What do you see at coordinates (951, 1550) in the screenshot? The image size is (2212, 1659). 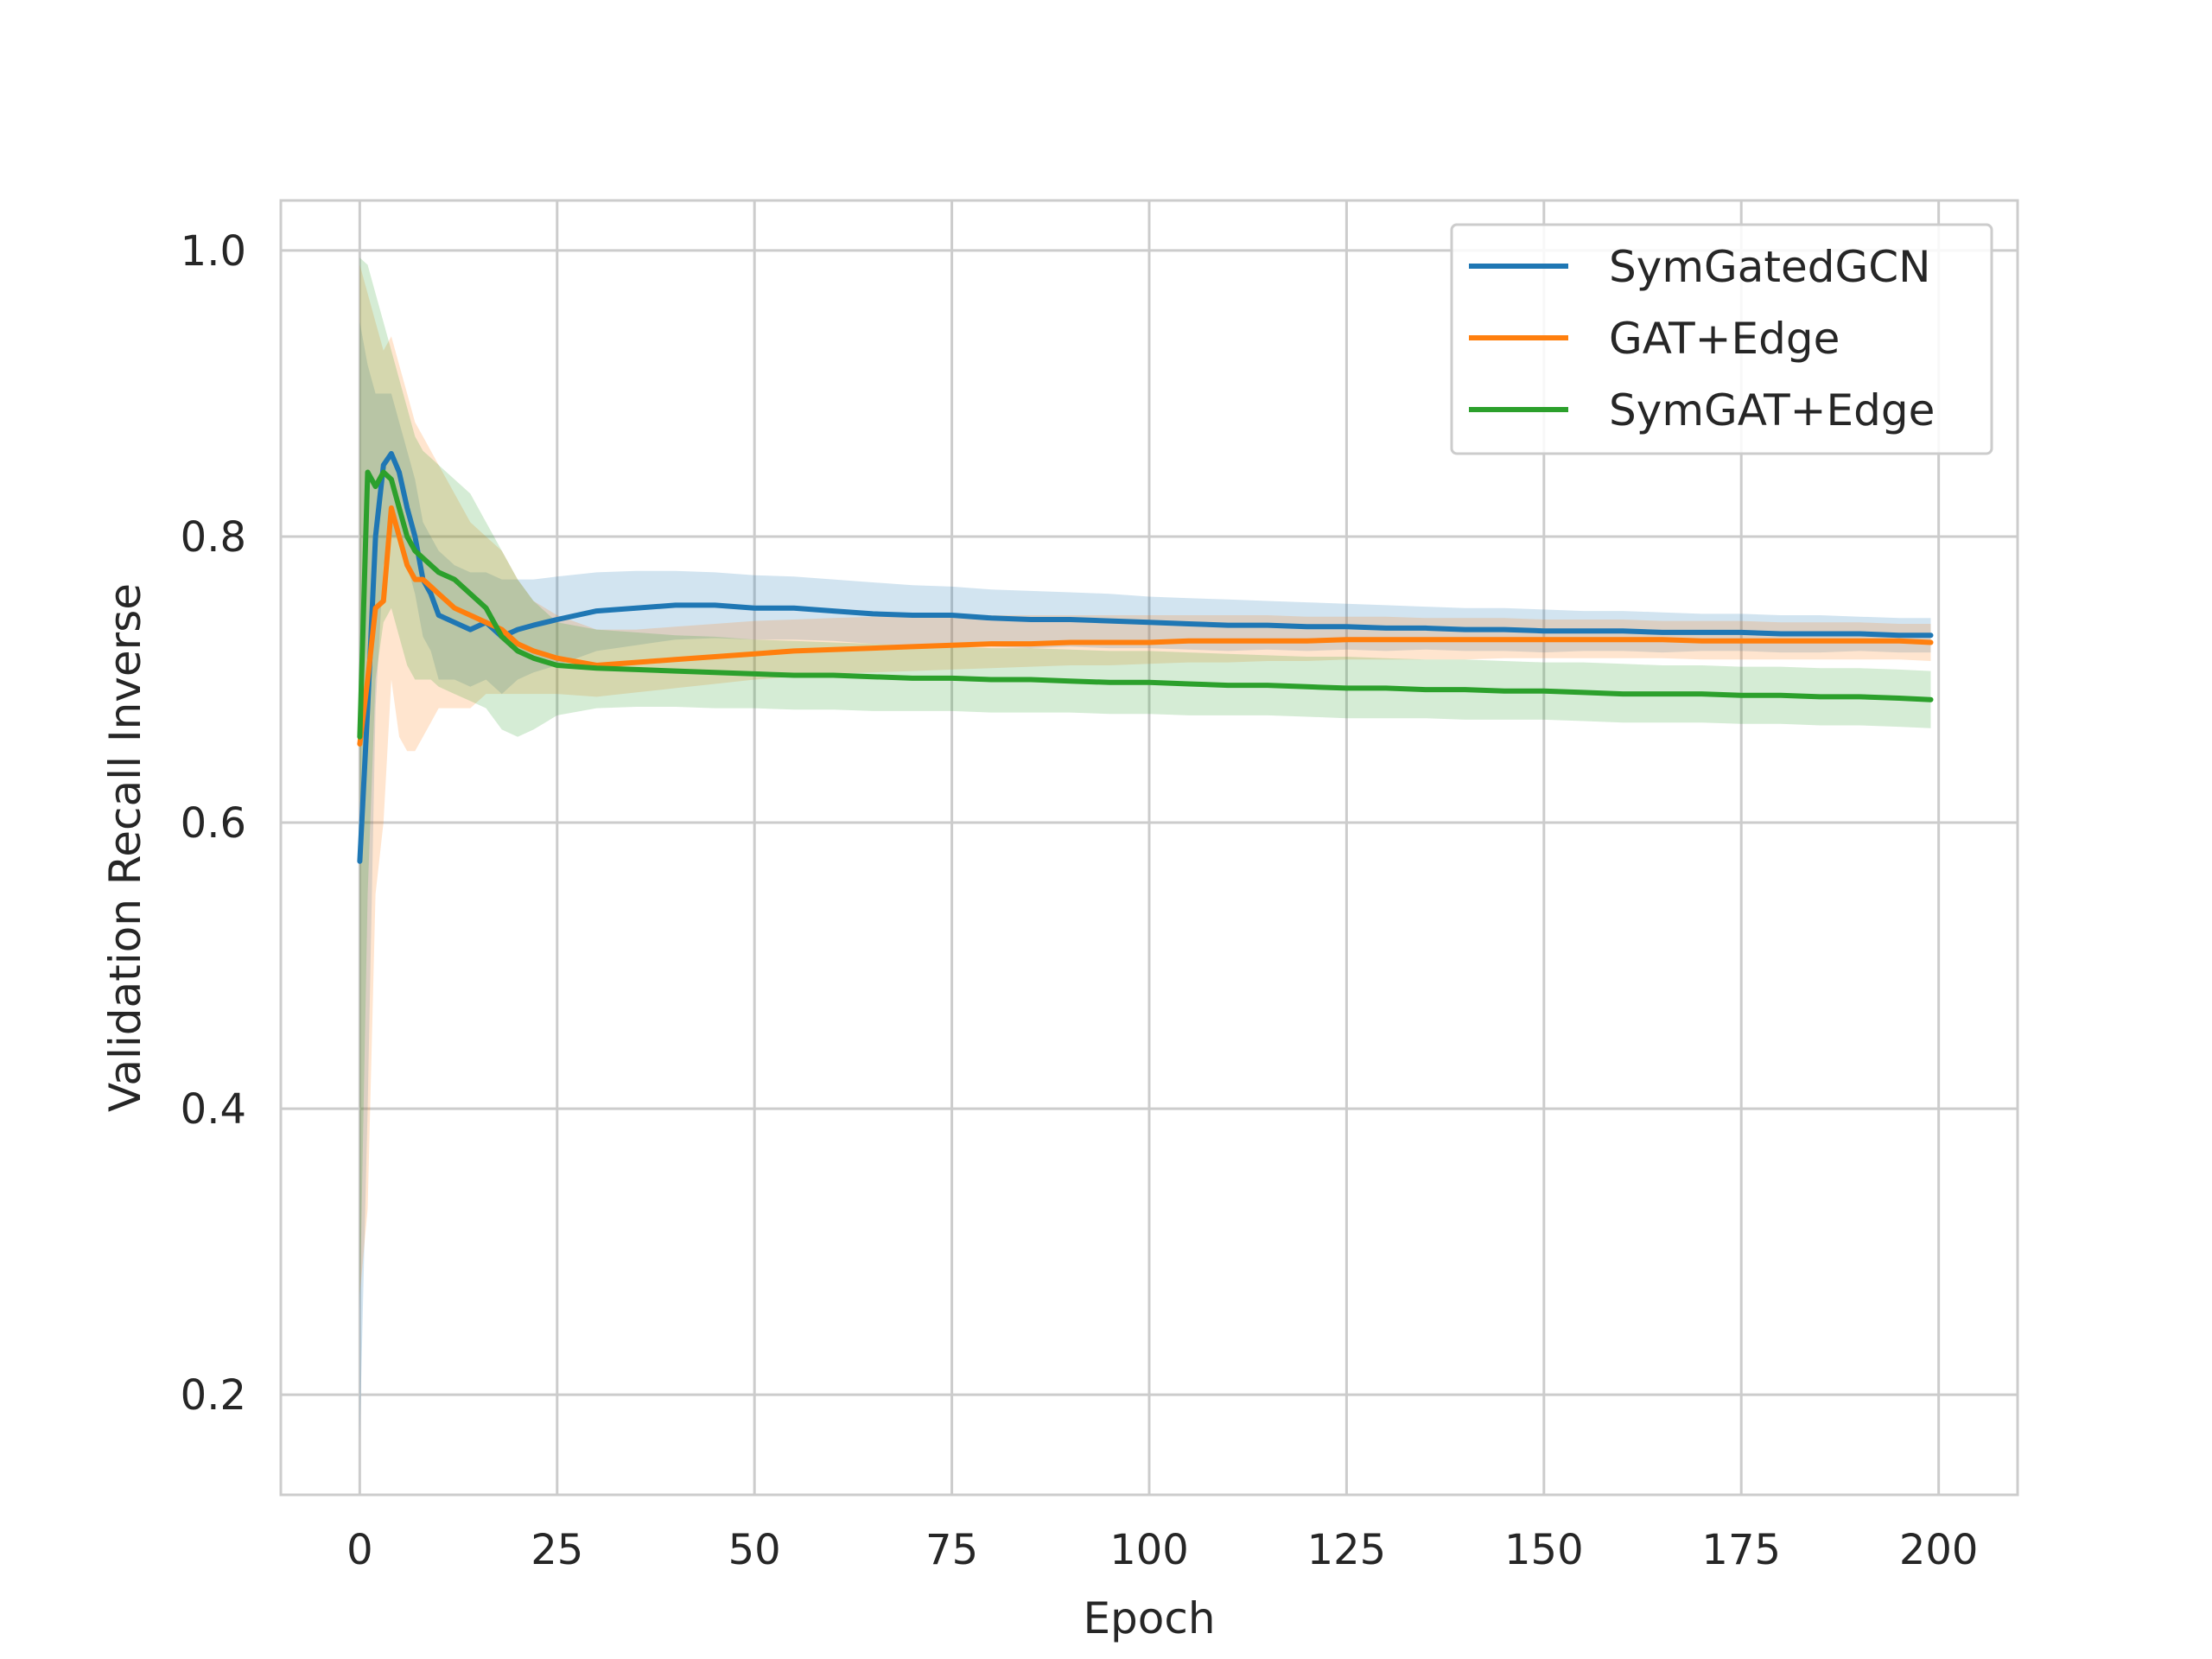 I see `x-tick-label: 75` at bounding box center [951, 1550].